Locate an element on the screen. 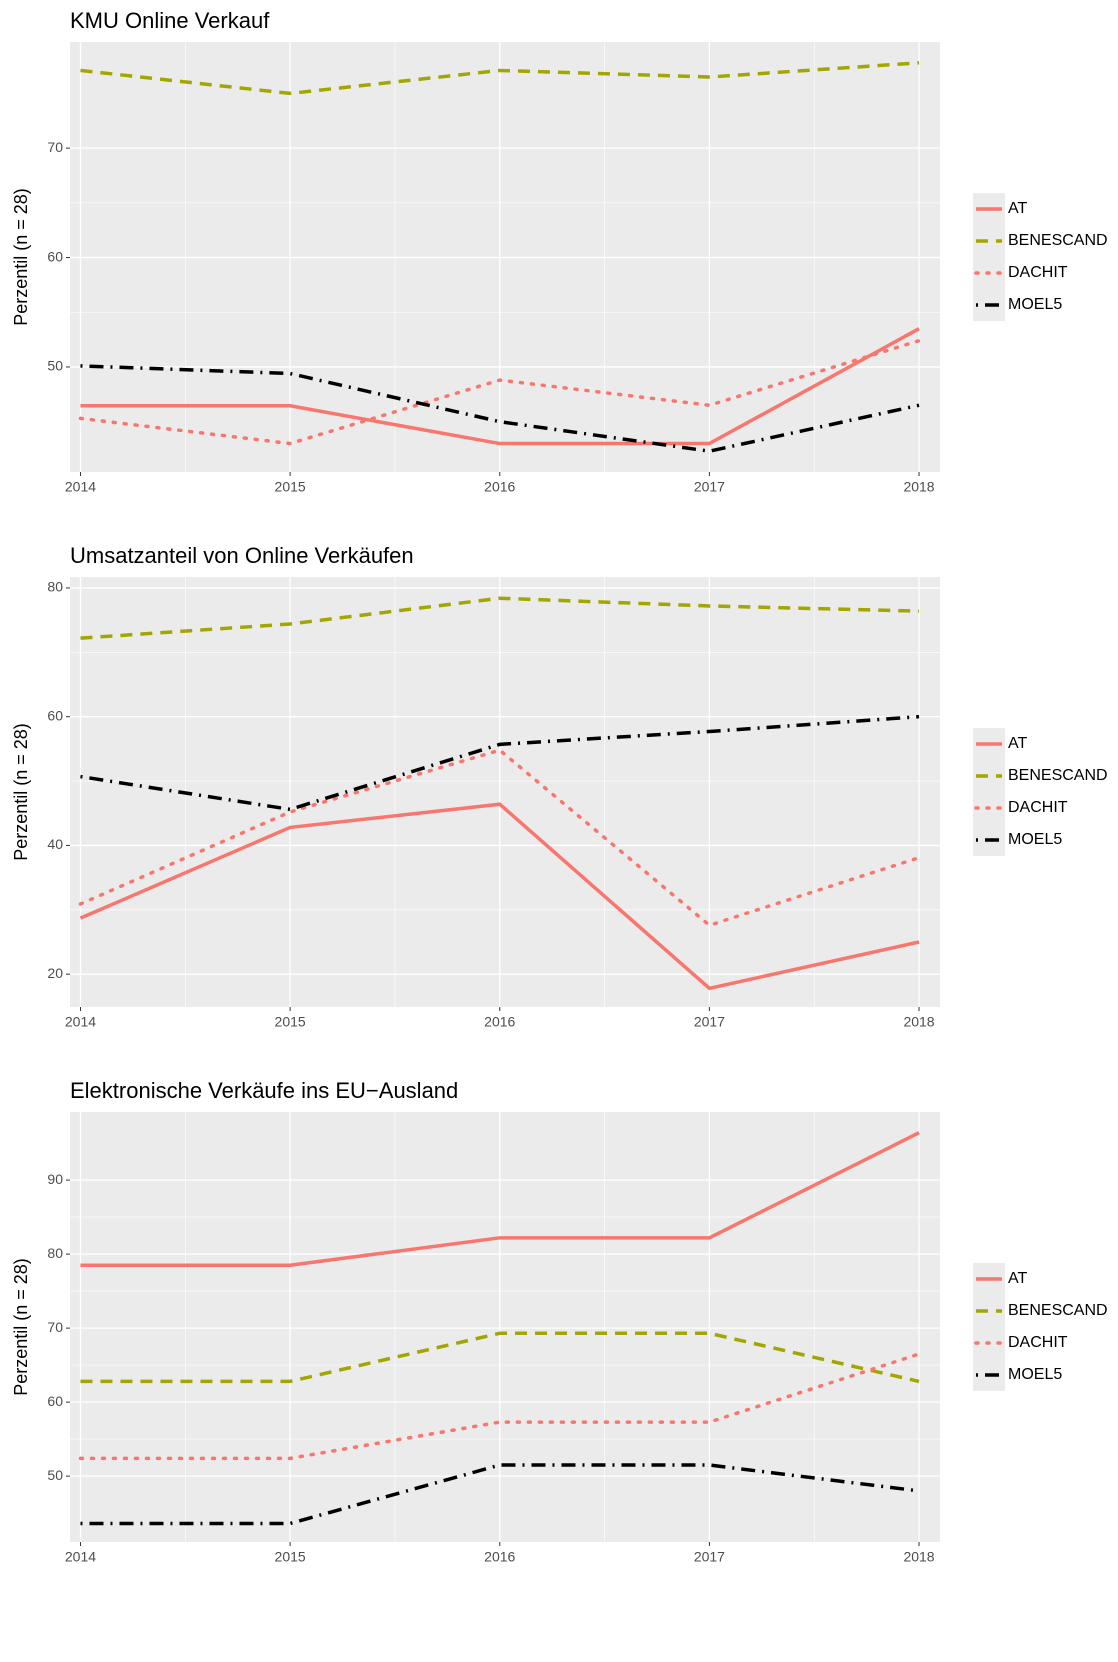 This screenshot has height=1662, width=1118. y-tick-label: 40 is located at coordinates (55, 844).